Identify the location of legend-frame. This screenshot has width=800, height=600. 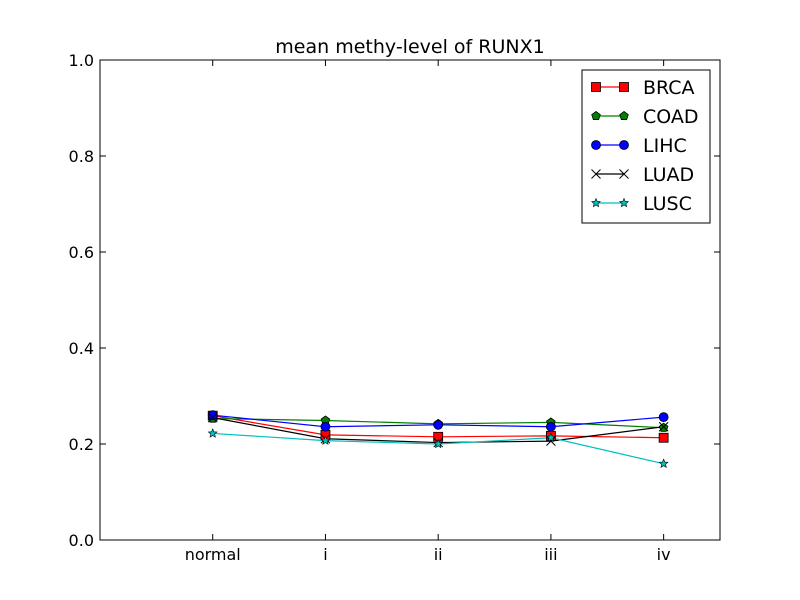
(646, 146).